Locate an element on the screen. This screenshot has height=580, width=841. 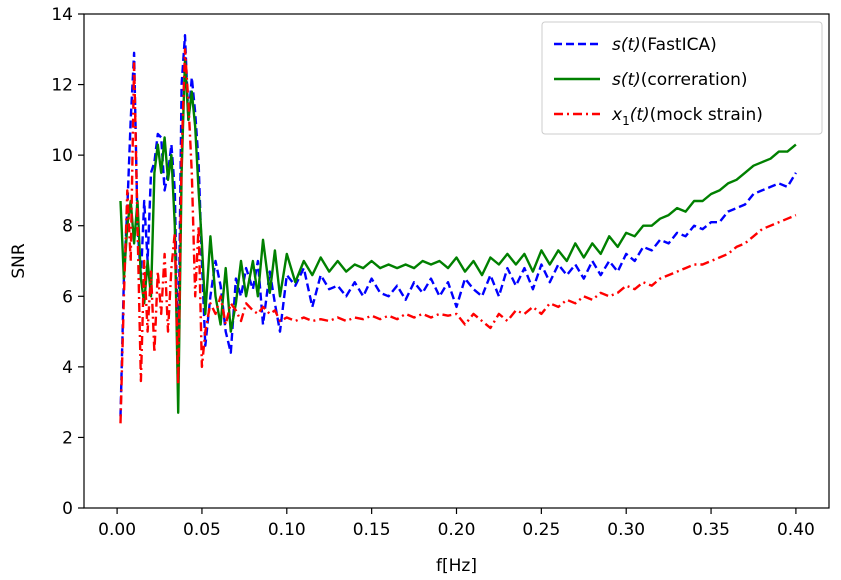
y-tick-label: 4 is located at coordinates (67, 368).